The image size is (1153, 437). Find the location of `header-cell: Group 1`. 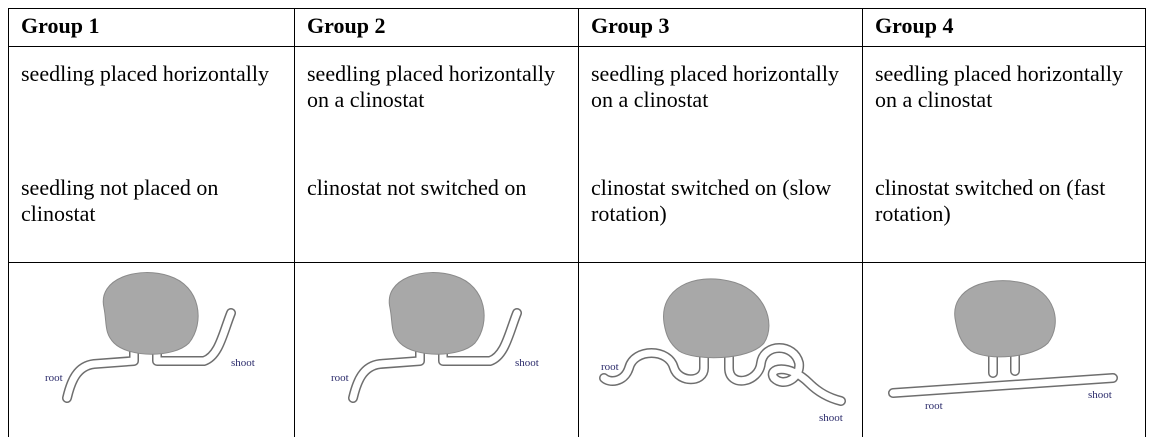

header-cell: Group 1 is located at coordinates (60, 25).